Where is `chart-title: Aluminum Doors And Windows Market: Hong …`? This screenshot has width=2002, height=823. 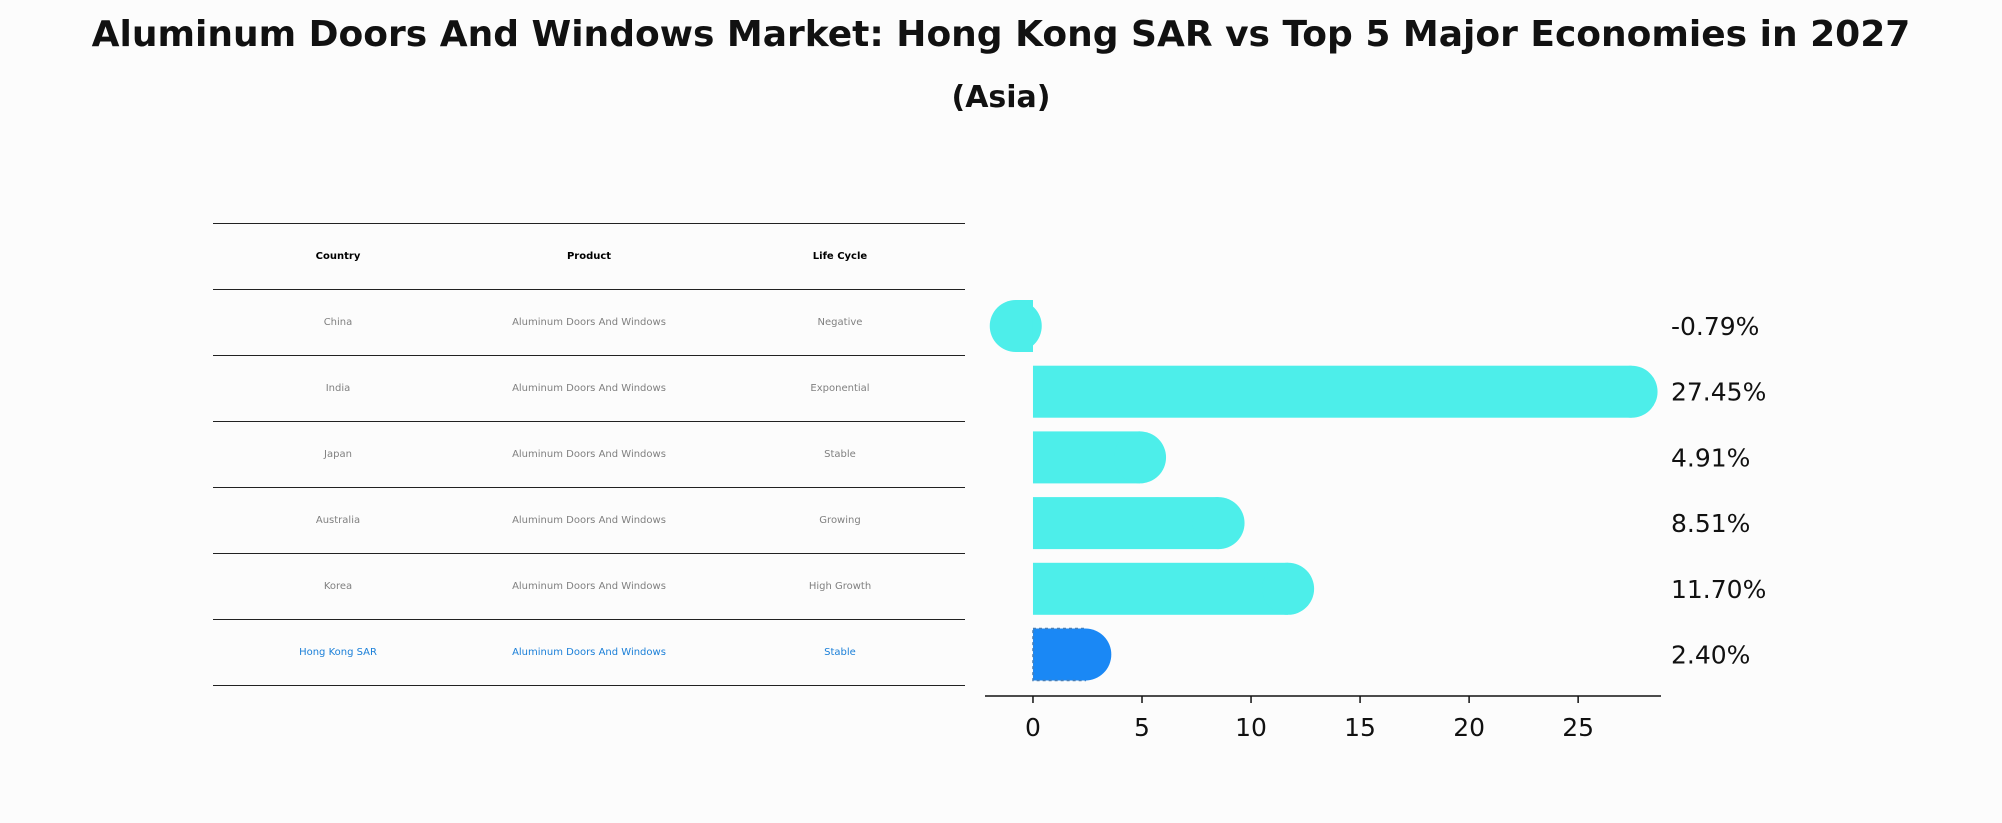
chart-title: Aluminum Doors And Windows Market: Hong … is located at coordinates (1001, 34).